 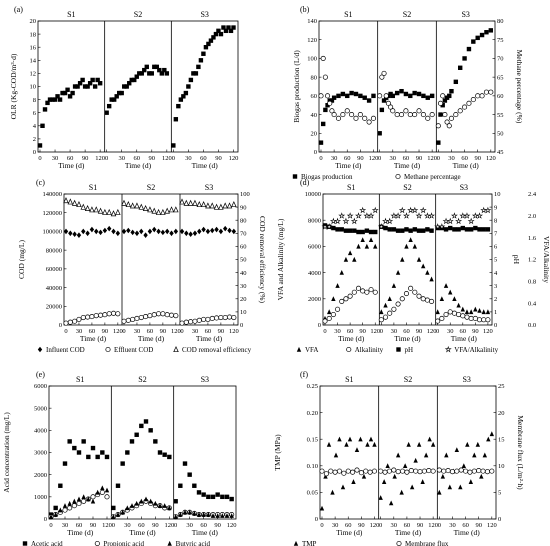 What do you see at coordinates (499, 519) in the screenshot?
I see `y-right-tick-label: 0` at bounding box center [499, 519].